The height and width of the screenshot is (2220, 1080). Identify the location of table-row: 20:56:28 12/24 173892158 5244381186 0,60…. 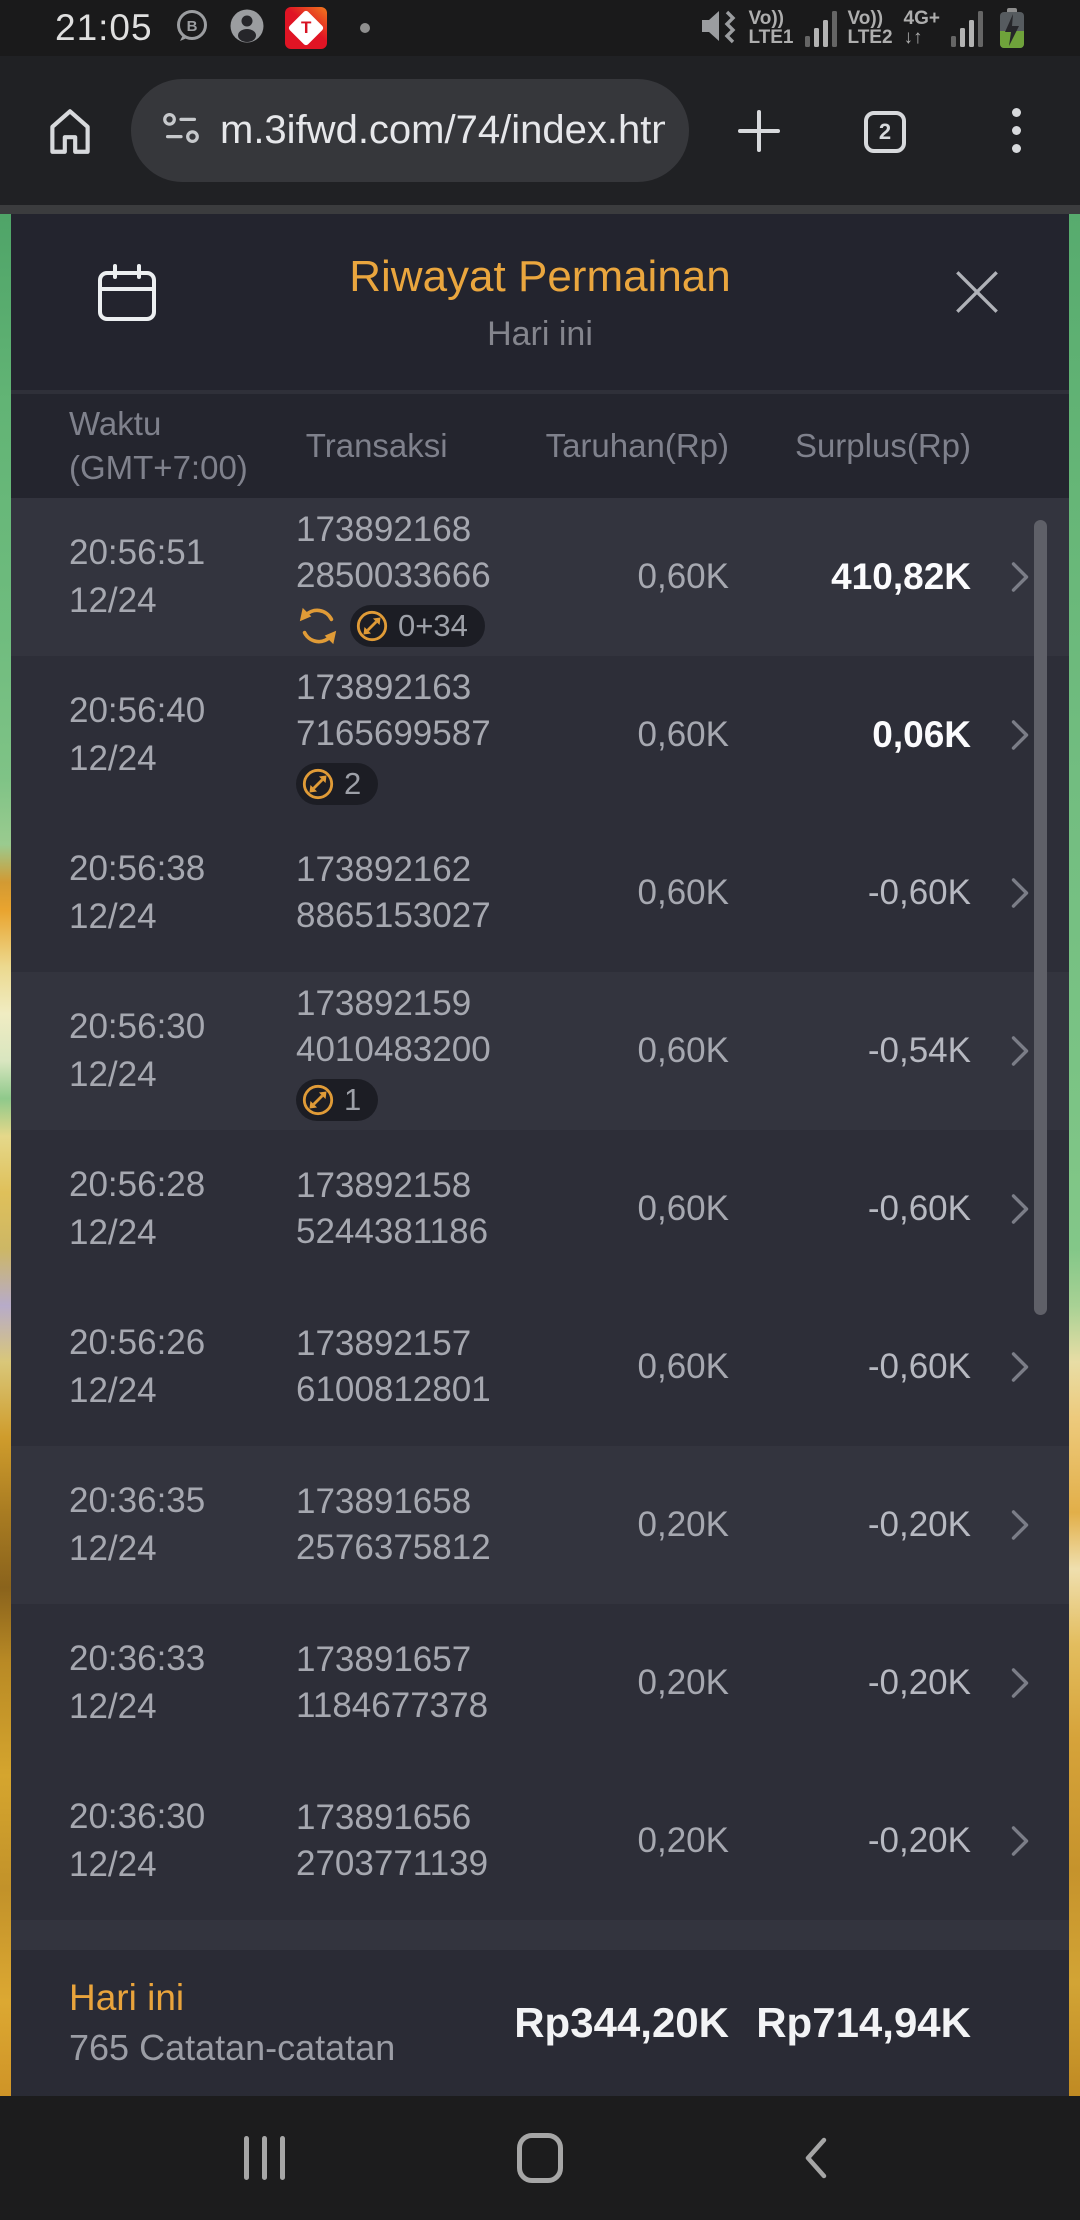
(540, 1209).